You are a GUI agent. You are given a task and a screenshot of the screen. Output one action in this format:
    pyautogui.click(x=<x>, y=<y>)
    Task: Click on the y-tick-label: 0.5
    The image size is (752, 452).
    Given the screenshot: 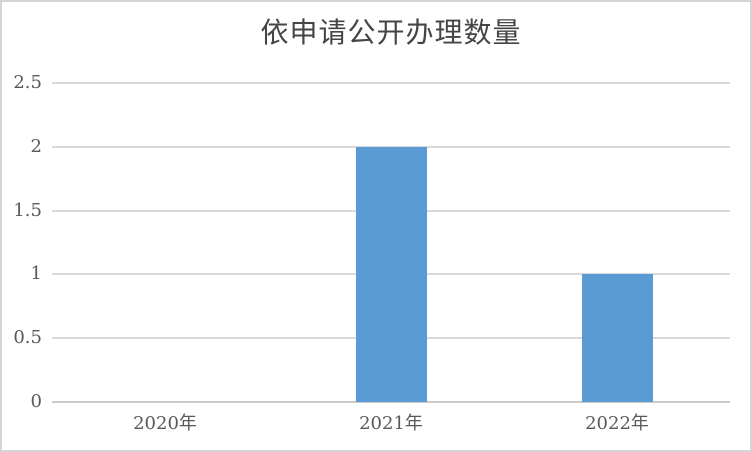 What is the action you would take?
    pyautogui.click(x=27, y=338)
    